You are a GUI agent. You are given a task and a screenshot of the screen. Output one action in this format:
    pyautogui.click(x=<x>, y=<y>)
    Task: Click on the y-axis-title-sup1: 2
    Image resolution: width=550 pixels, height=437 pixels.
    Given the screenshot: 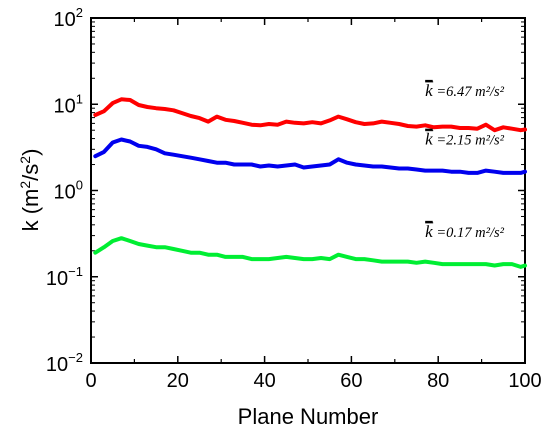 What is the action you would take?
    pyautogui.click(x=25, y=185)
    